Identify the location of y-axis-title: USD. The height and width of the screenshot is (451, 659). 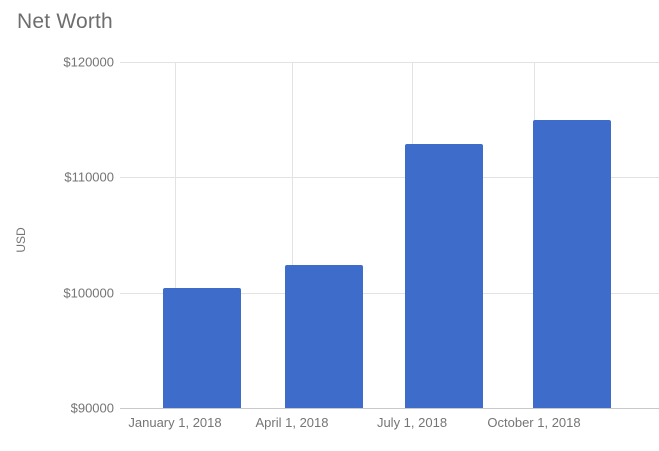
(21, 240).